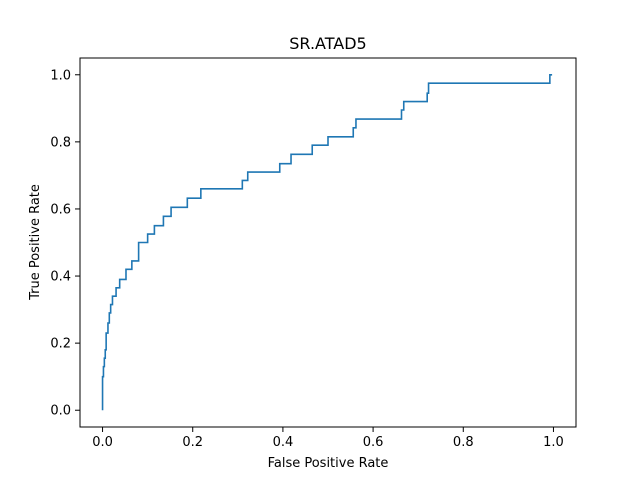 The image size is (640, 480). What do you see at coordinates (60, 209) in the screenshot?
I see `y-tick-label: 0.6` at bounding box center [60, 209].